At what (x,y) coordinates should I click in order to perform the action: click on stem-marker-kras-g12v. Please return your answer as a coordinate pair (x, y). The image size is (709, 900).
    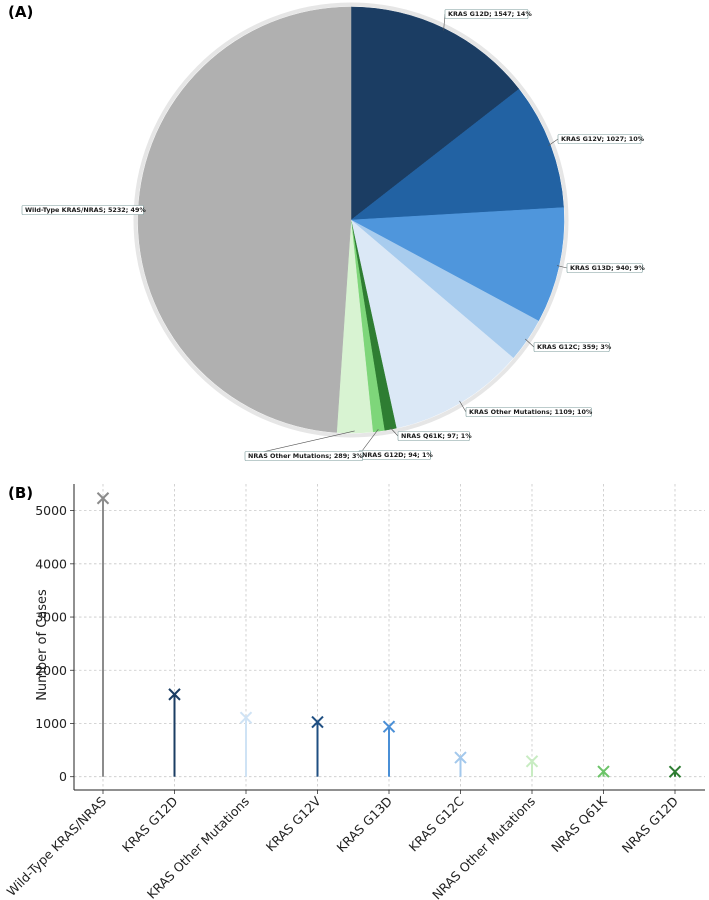
    Looking at the image, I should click on (317, 722).